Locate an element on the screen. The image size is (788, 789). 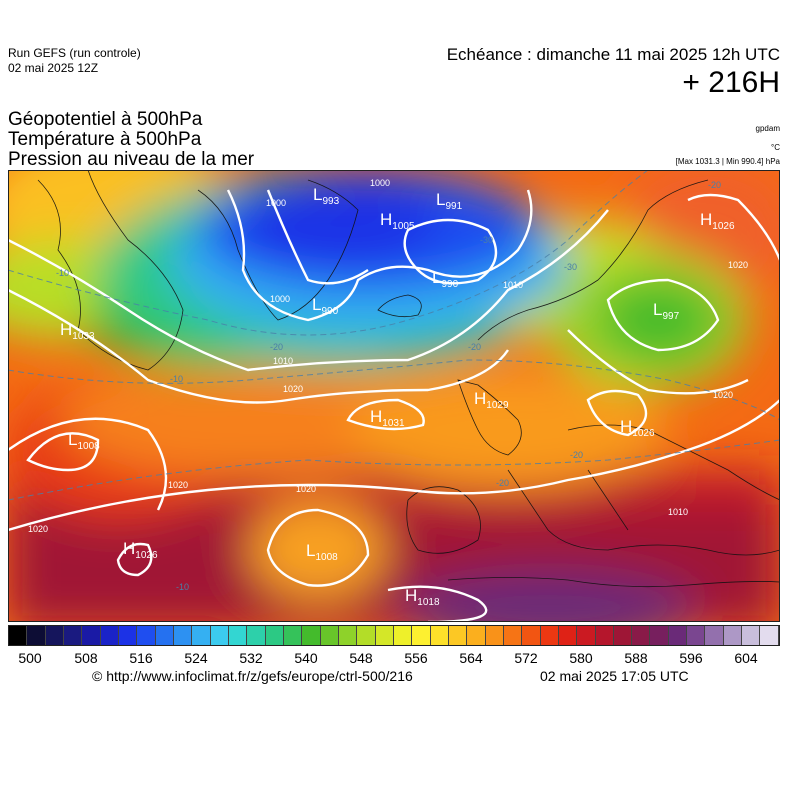
color-scale-tick: 580 is located at coordinates (581, 658).